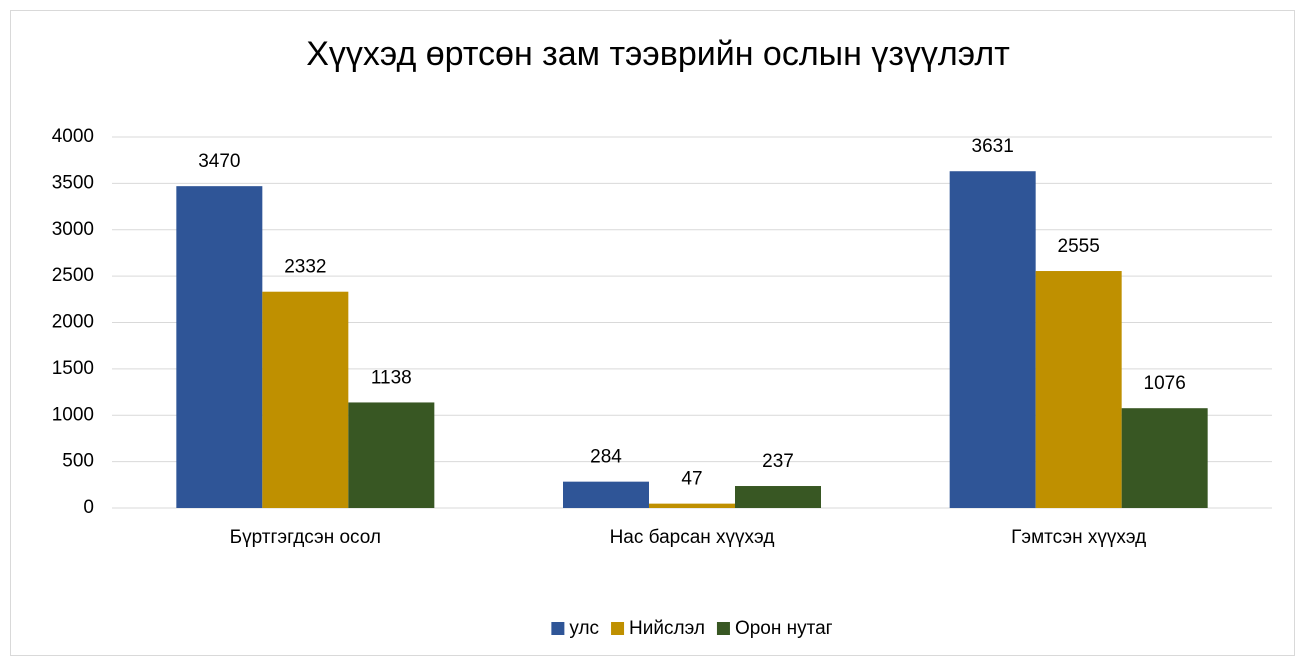  What do you see at coordinates (73, 322) in the screenshot?
I see `y-tick-label: 2000` at bounding box center [73, 322].